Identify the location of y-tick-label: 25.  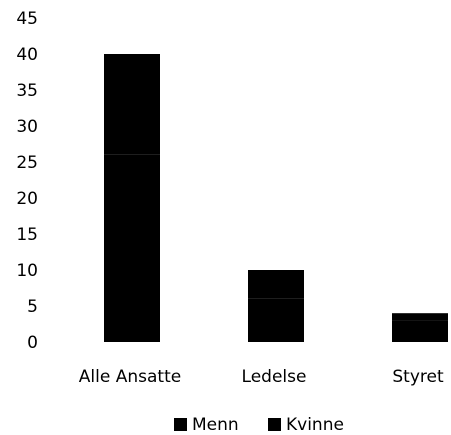
(27, 163).